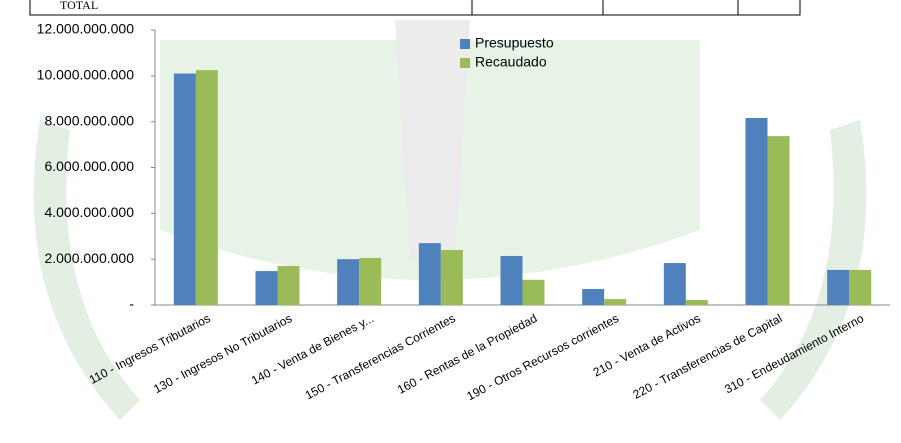 Image resolution: width=901 pixels, height=443 pixels. I want to click on y-tick-label: 6.000.000.000, so click(89, 166).